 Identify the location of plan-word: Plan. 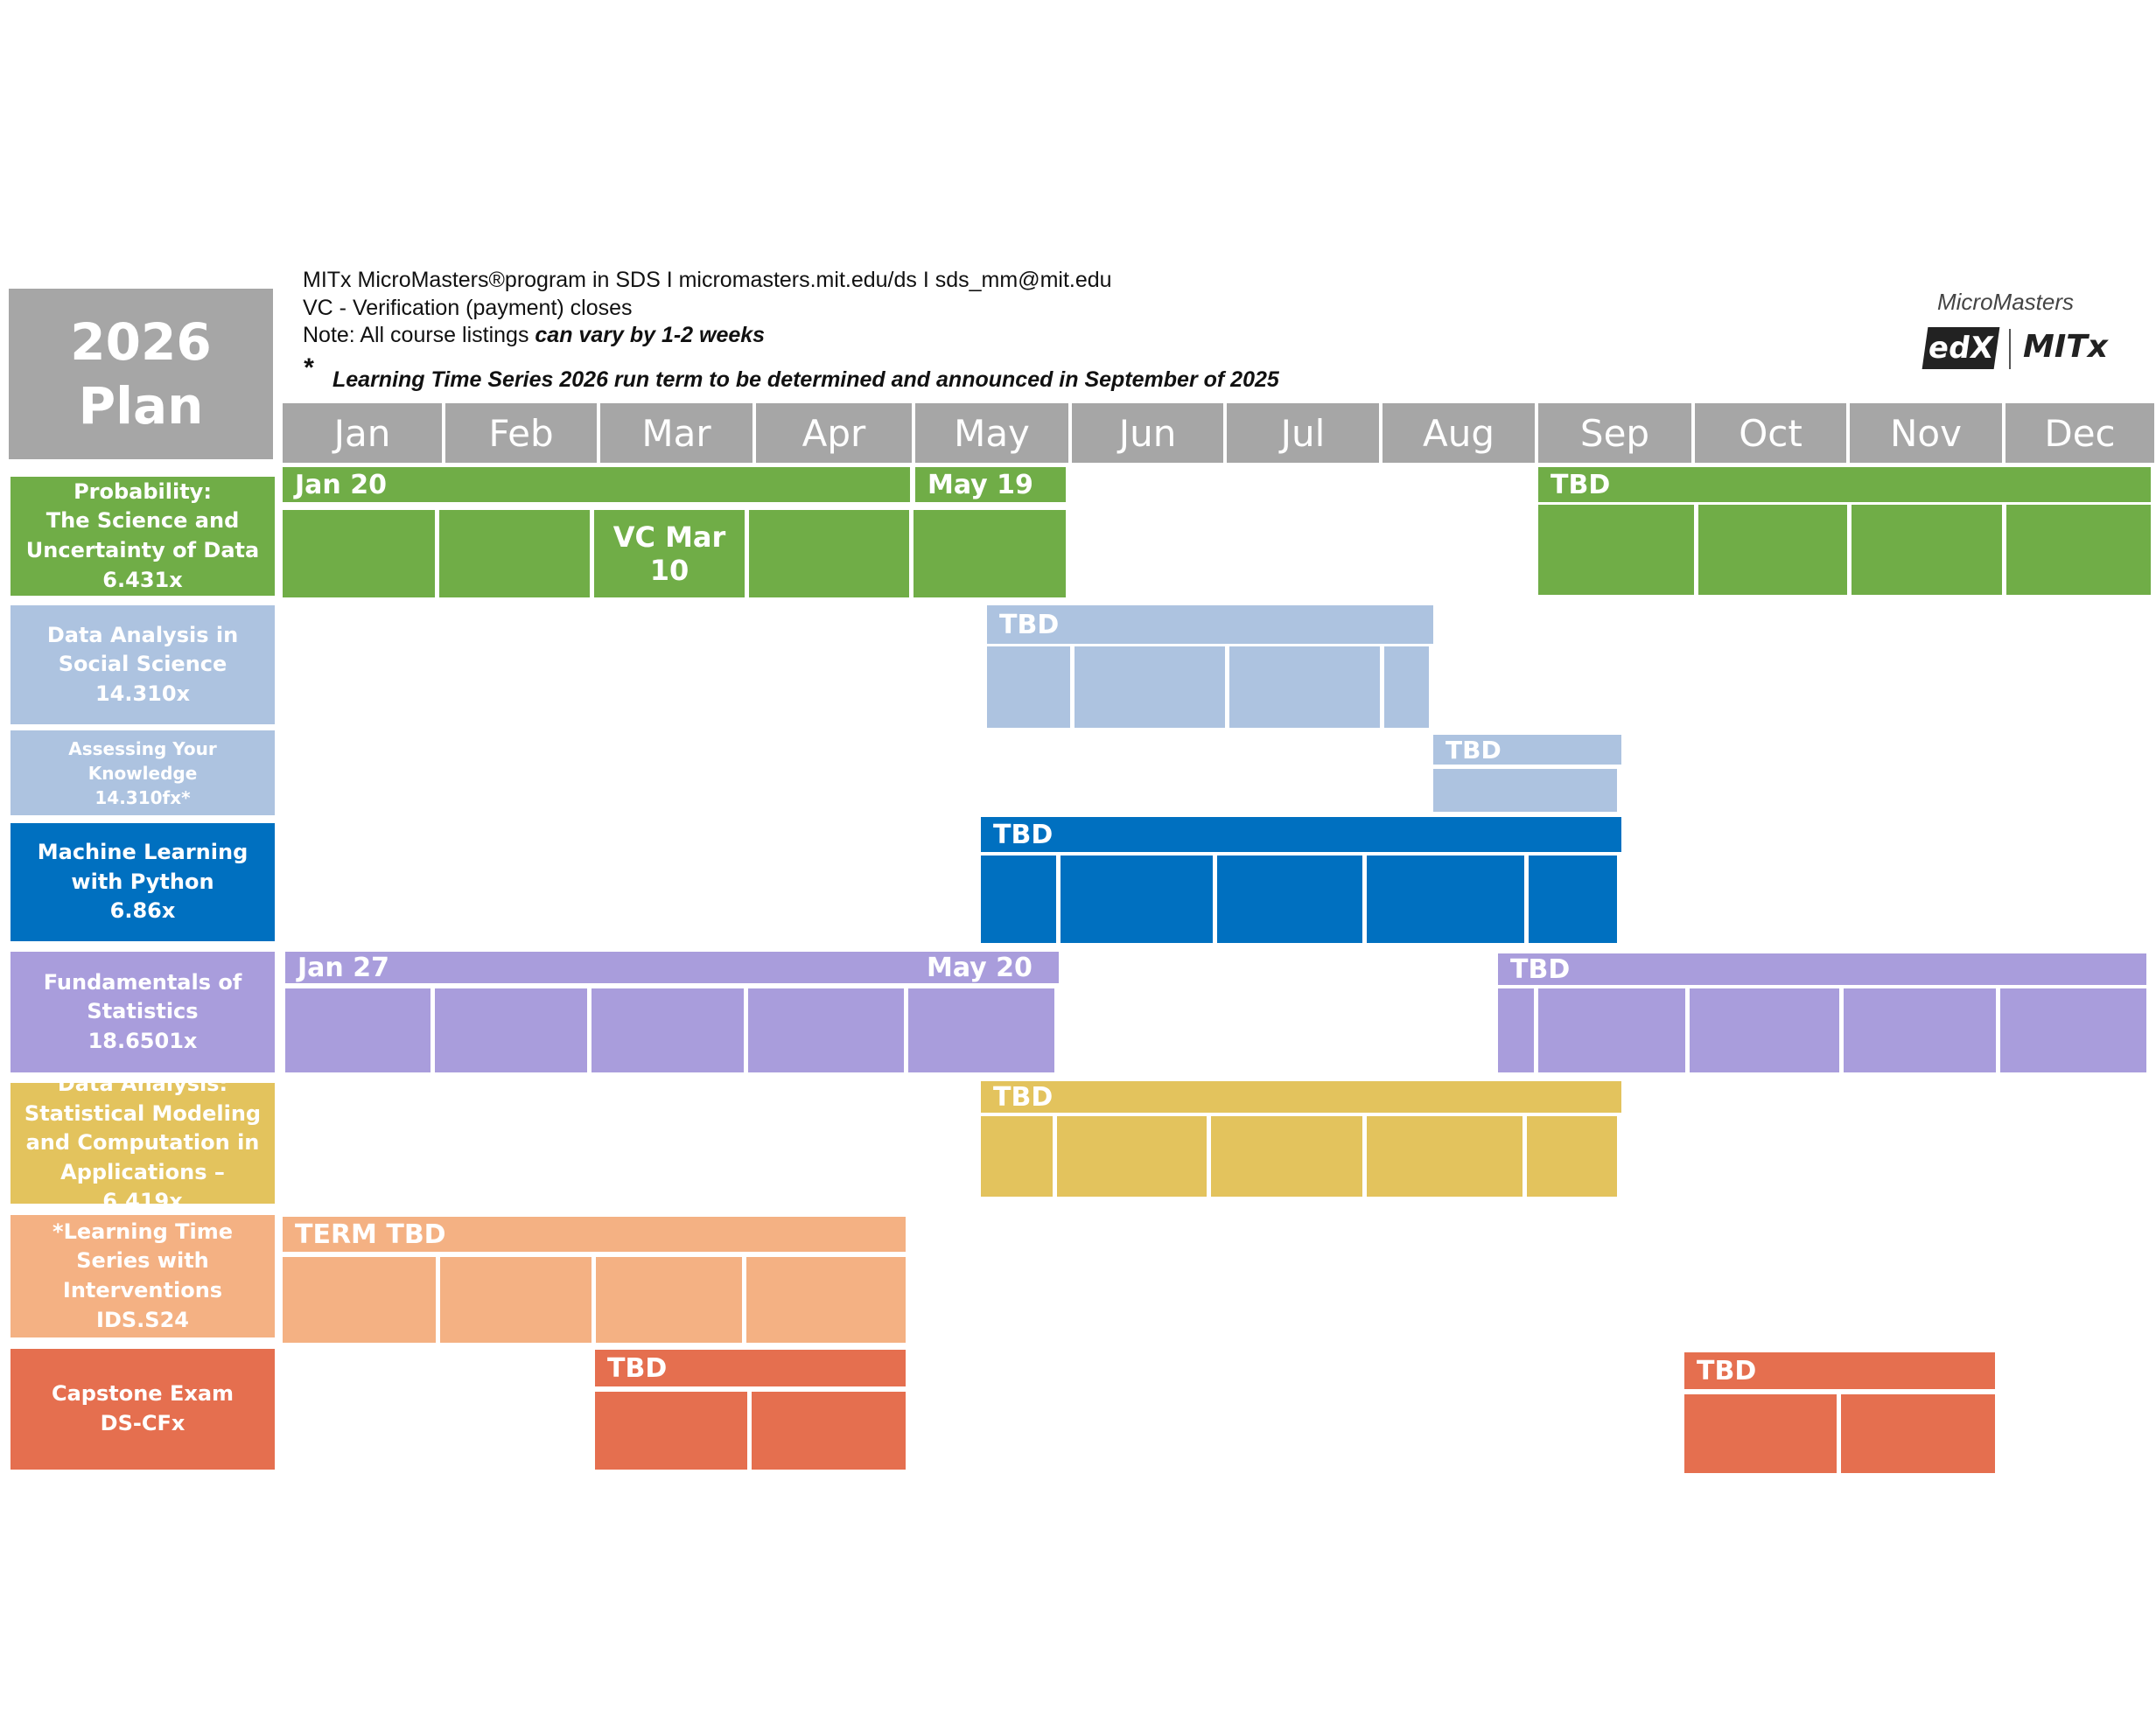
(141, 405).